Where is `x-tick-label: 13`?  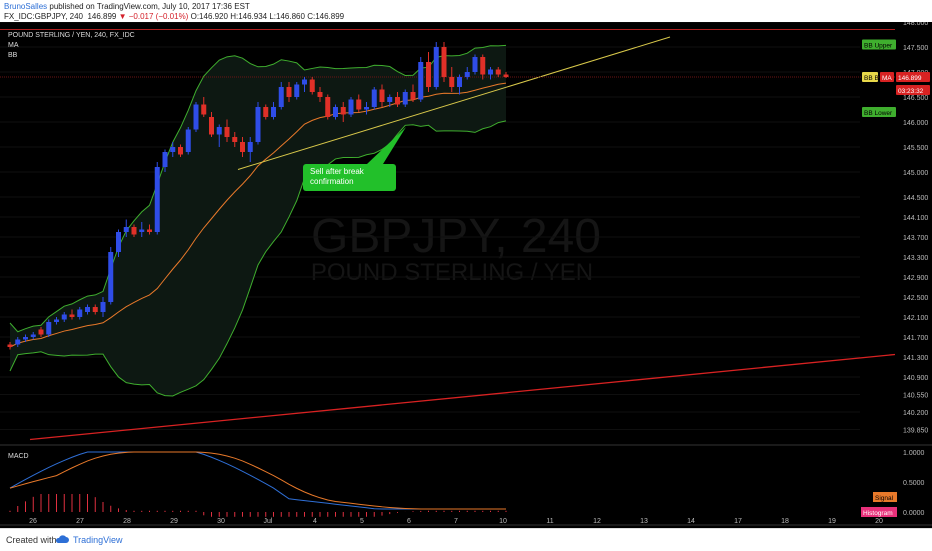 x-tick-label: 13 is located at coordinates (644, 521).